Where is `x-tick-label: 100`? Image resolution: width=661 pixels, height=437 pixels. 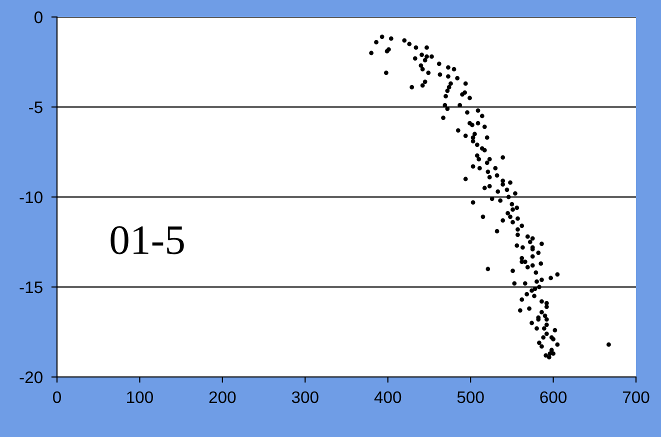 x-tick-label: 100 is located at coordinates (140, 397).